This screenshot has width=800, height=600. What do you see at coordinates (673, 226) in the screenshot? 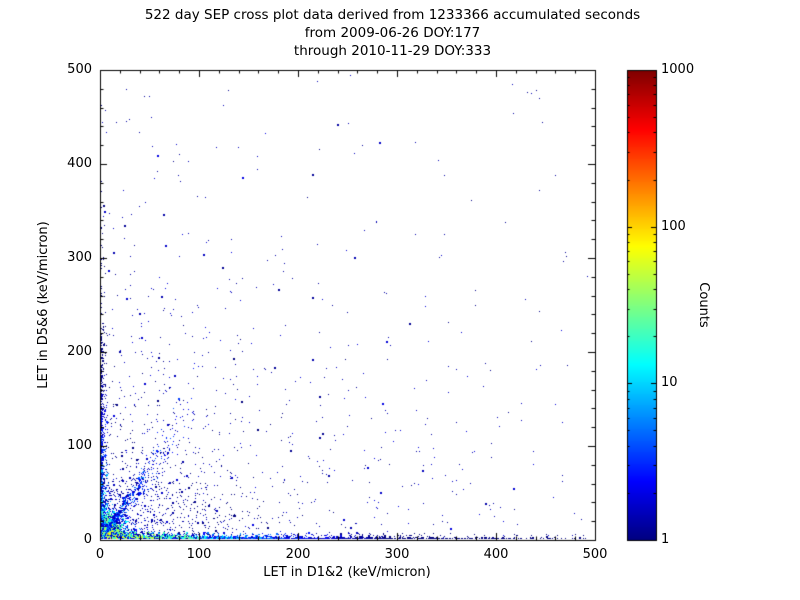
I see `colorbar-tick-label-100: 100` at bounding box center [673, 226].